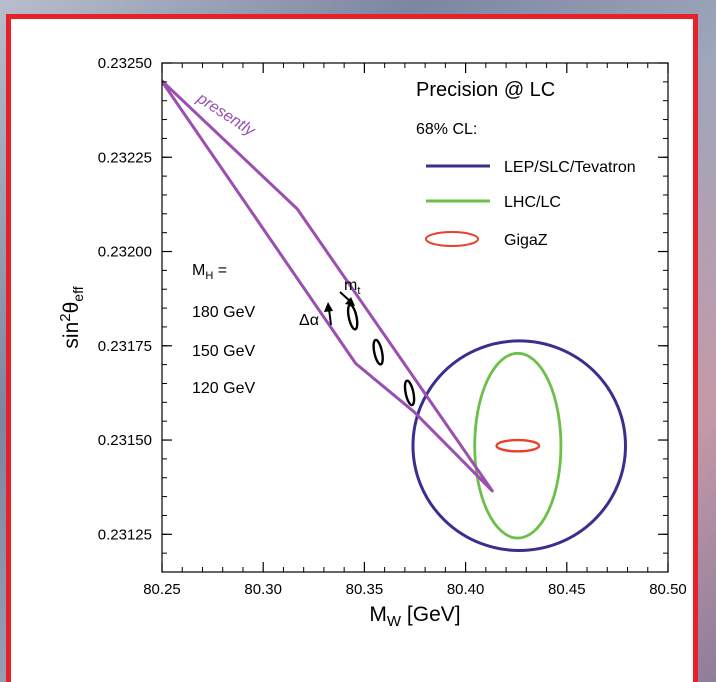 This screenshot has width=716, height=682. Describe the element at coordinates (125, 63) in the screenshot. I see `y-tick-label: 0.23250` at that location.